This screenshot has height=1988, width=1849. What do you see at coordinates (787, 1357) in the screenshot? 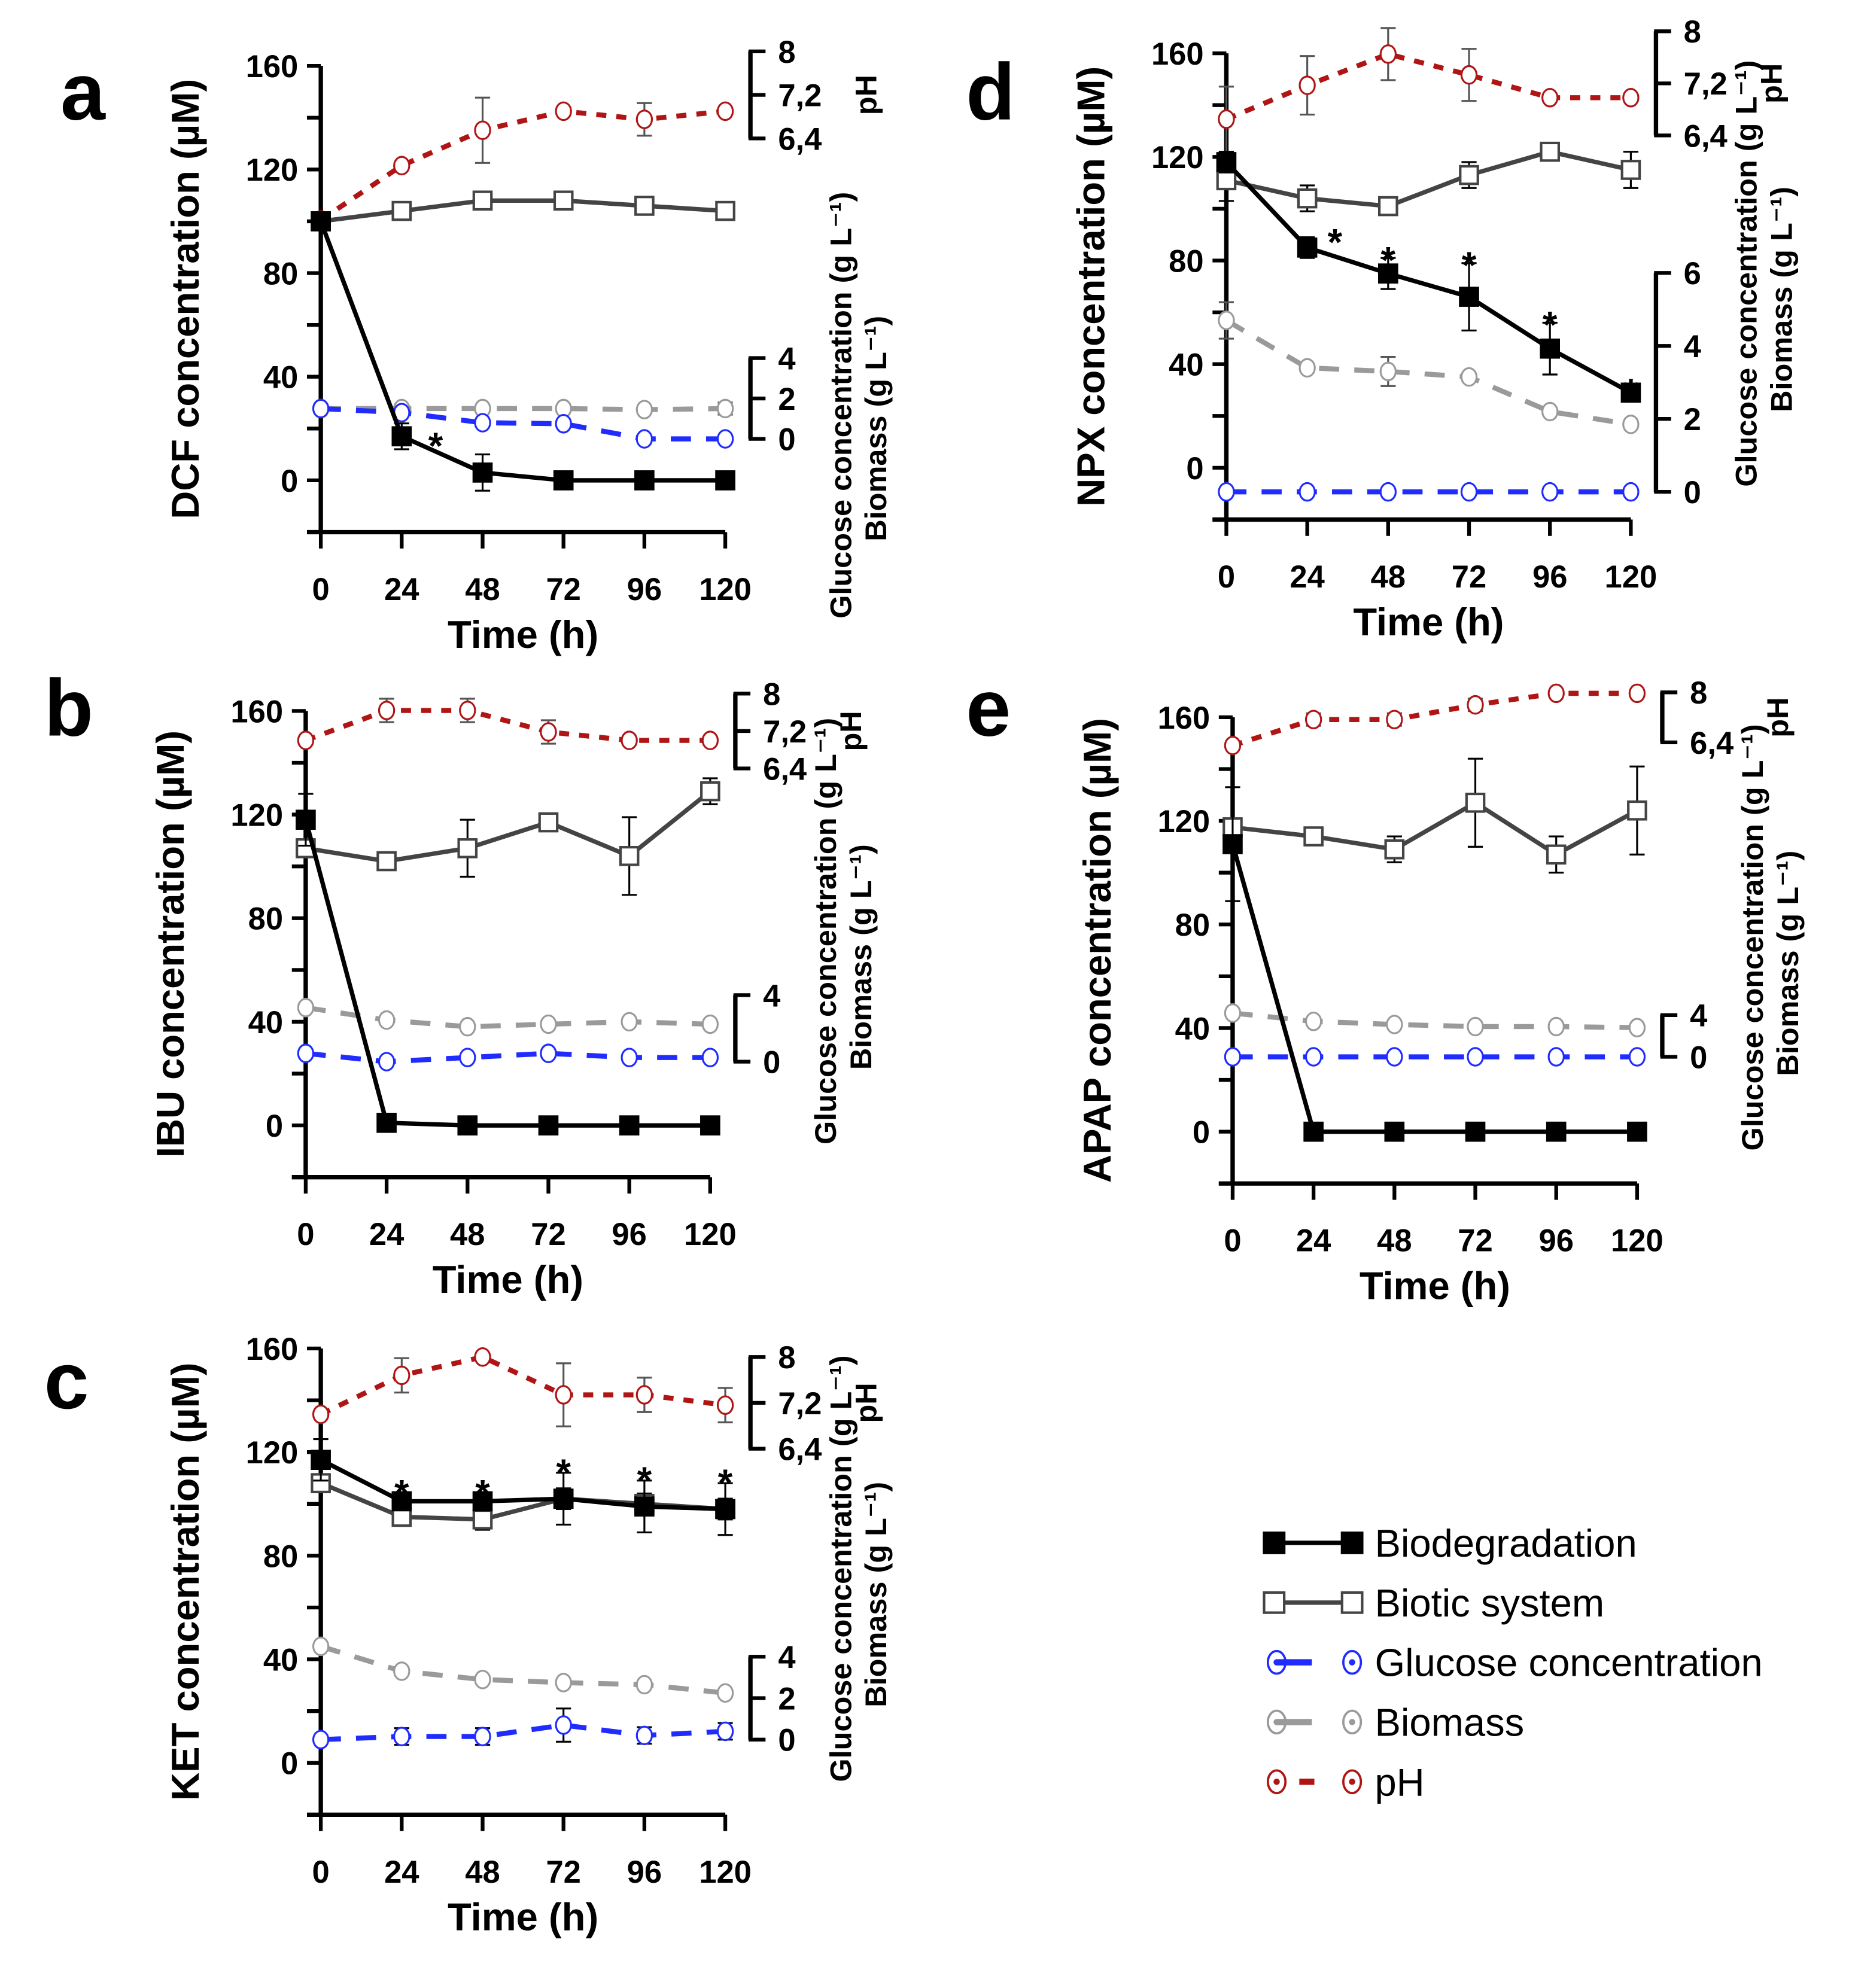
I see `ph-tick-label: 8` at bounding box center [787, 1357].